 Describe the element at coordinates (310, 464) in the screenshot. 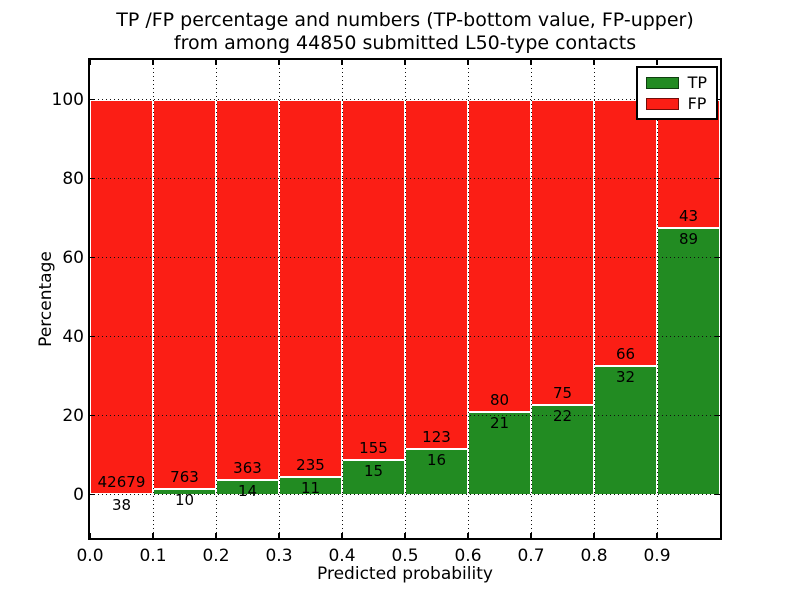

I see `fp-count-label: 235` at that location.